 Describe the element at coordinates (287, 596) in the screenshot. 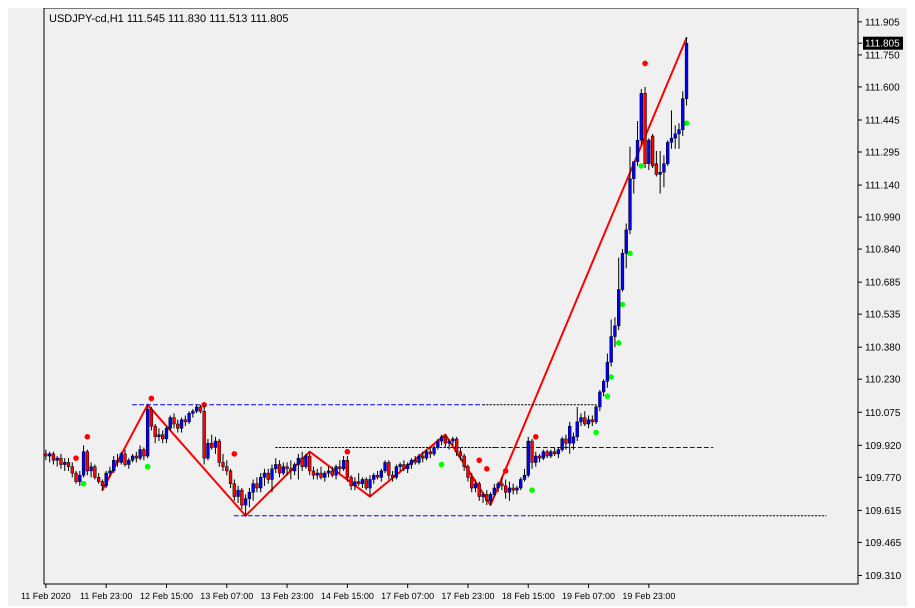

I see `x-tick-label: 13 Feb 23:00` at that location.